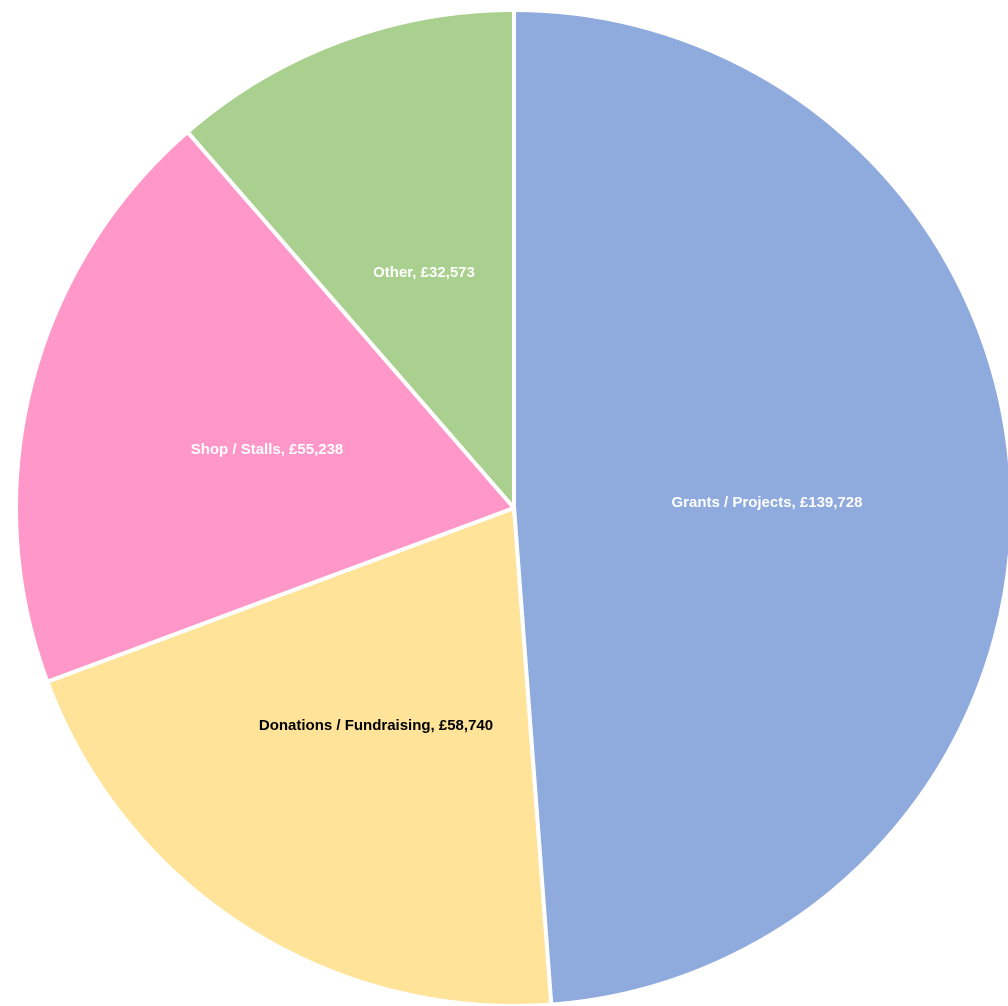  What do you see at coordinates (267, 449) in the screenshot?
I see `slice-label-shop-stalls: Shop / Stalls, £55,238` at bounding box center [267, 449].